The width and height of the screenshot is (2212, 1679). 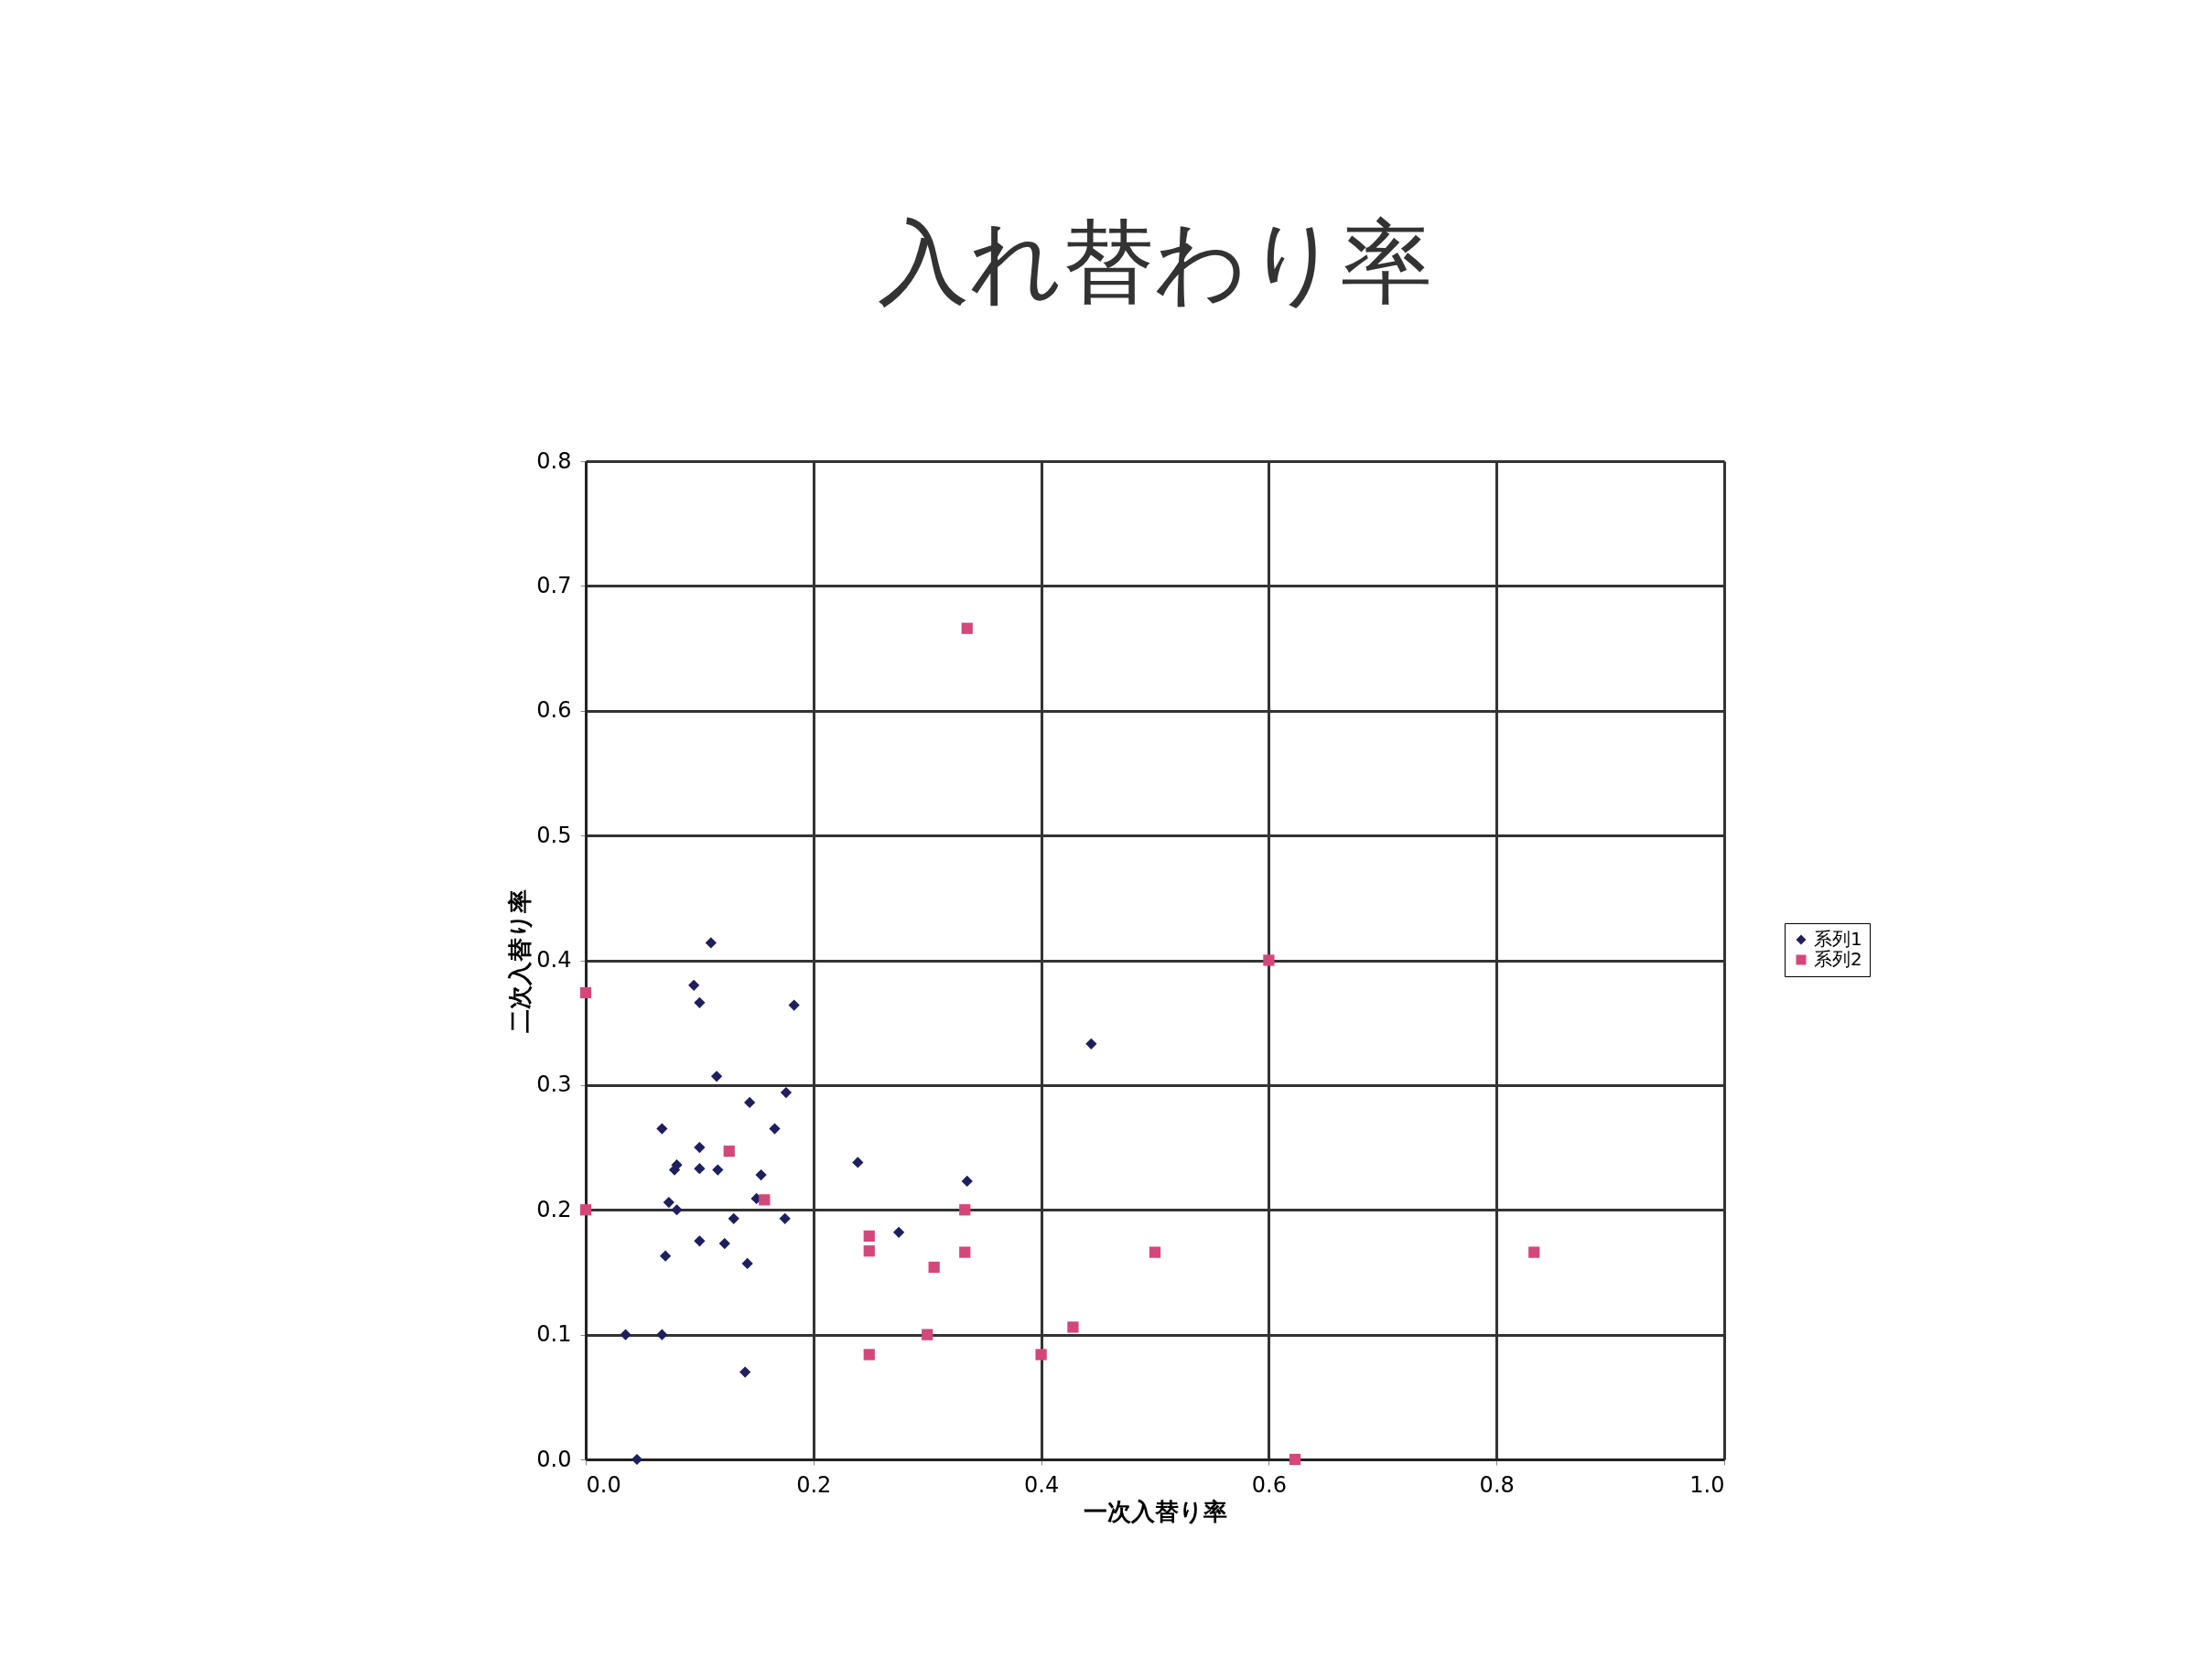 I want to click on x-tick-label: 0.6, so click(x=1269, y=1484).